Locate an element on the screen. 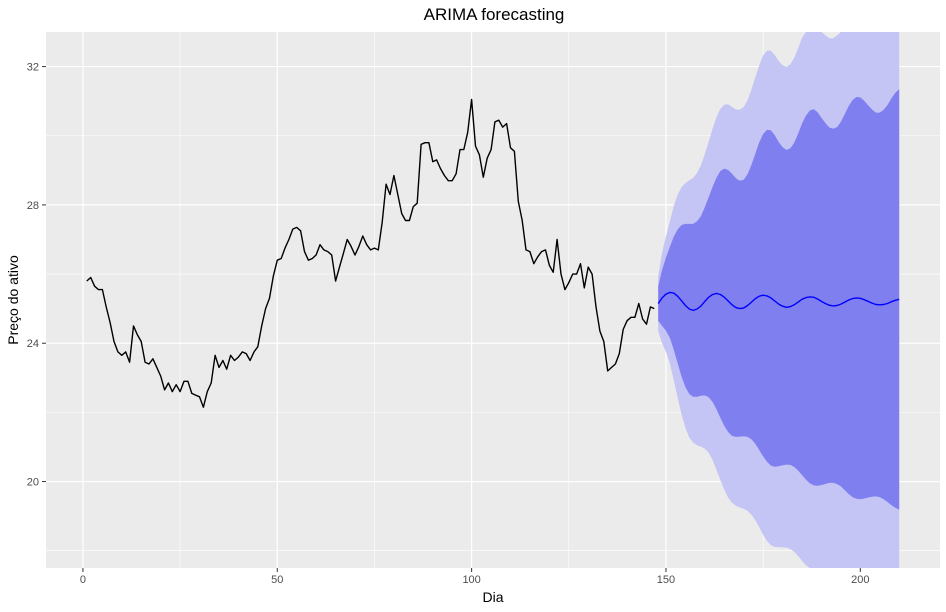 The image size is (946, 612). x-axis-title: Dia is located at coordinates (492, 597).